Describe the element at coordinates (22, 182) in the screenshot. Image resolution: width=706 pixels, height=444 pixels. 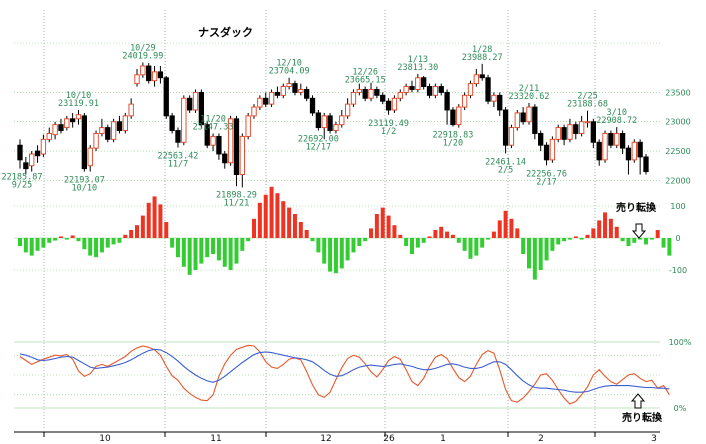
I see `price-annotation: 22185.87 9/25` at that location.